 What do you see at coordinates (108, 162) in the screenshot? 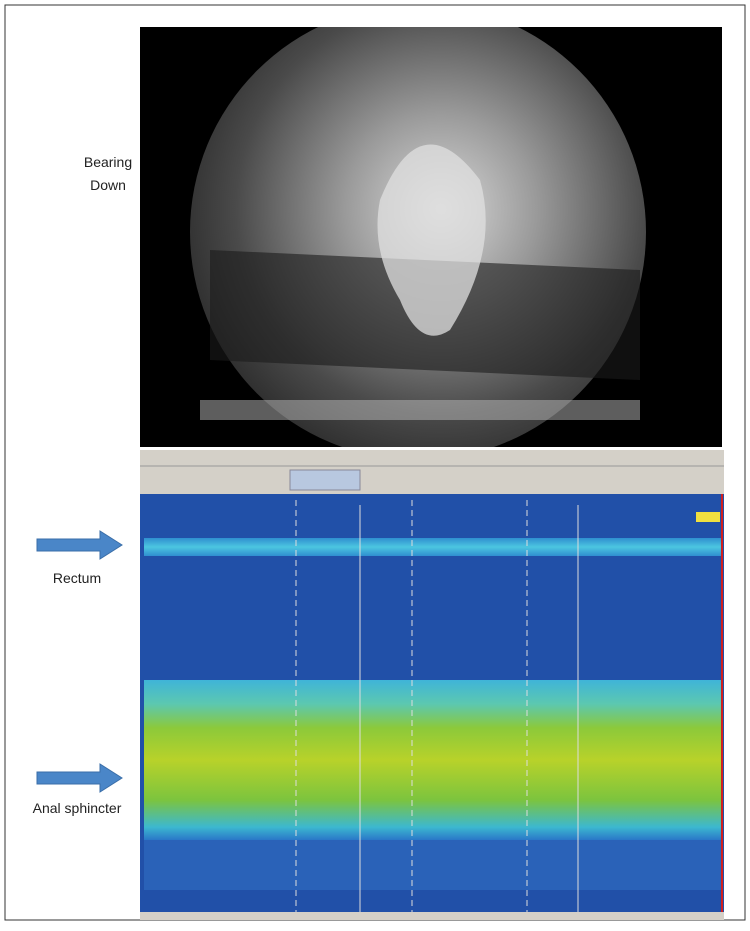
I see `label: Bearing` at bounding box center [108, 162].